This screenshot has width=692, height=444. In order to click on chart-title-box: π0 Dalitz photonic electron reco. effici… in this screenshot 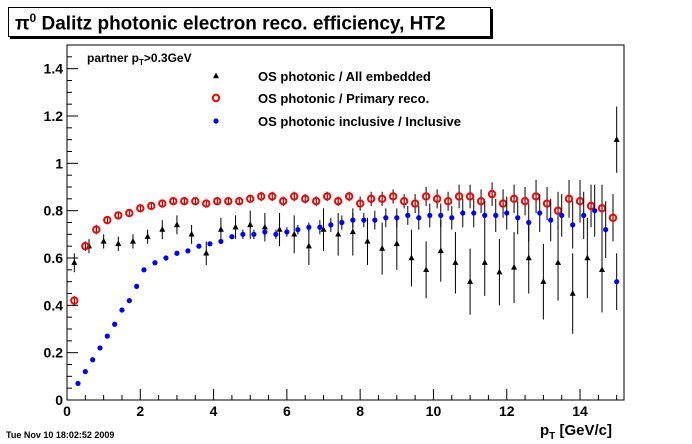, I will do `click(249, 22)`.